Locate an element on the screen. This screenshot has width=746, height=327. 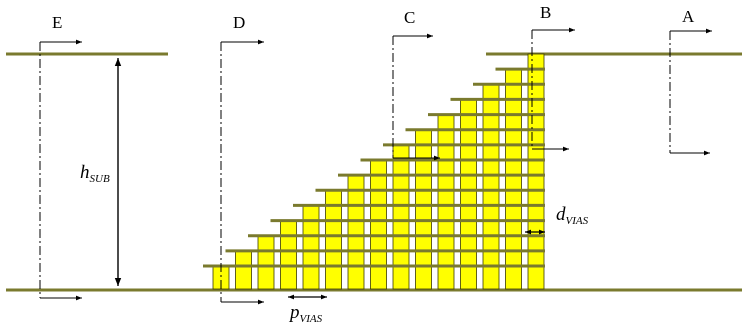
via-pitch-dimension: pVIAS is located at coordinates (307, 309).